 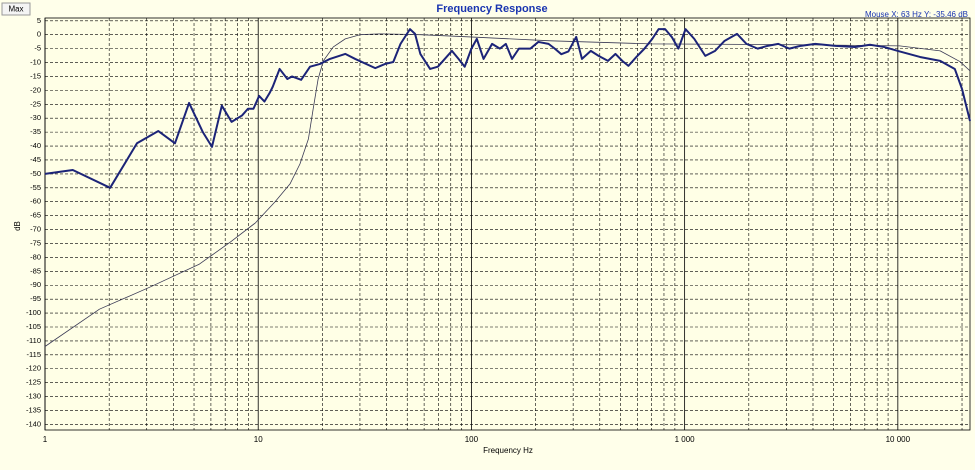 What do you see at coordinates (33, 312) in the screenshot?
I see `y-tick-label: -100` at bounding box center [33, 312].